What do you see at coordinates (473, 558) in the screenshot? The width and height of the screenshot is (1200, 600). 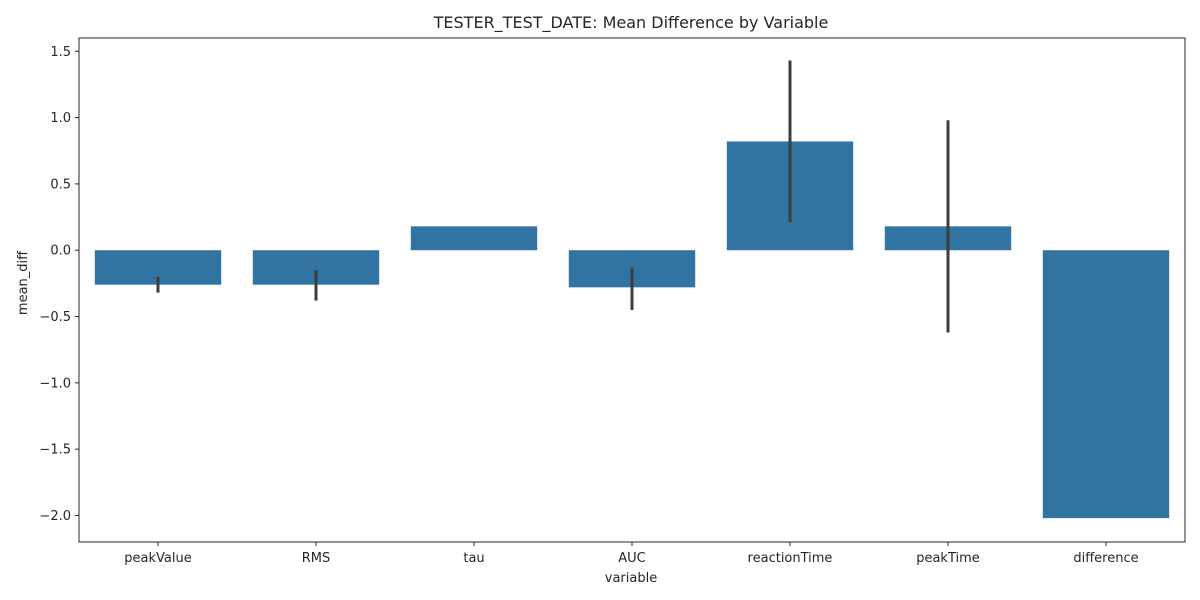 I see `x-tick-label: tau` at bounding box center [473, 558].